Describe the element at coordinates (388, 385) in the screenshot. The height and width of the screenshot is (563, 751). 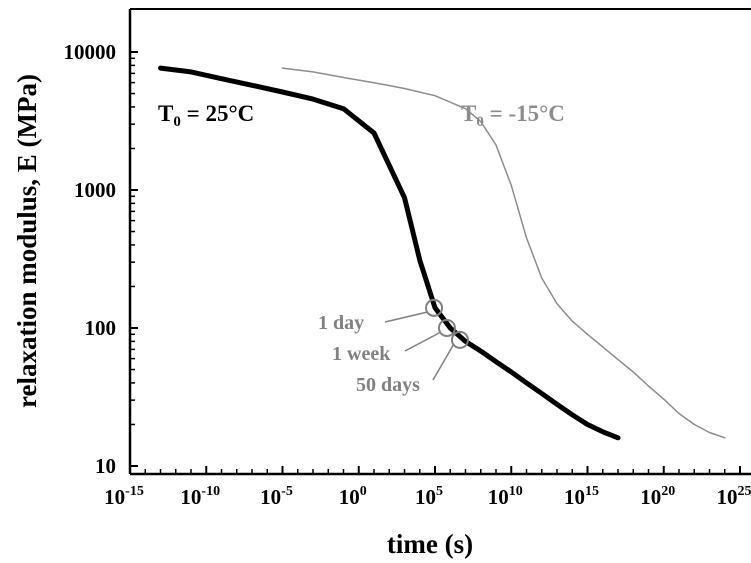
I see `annotation-label: 50 days` at that location.